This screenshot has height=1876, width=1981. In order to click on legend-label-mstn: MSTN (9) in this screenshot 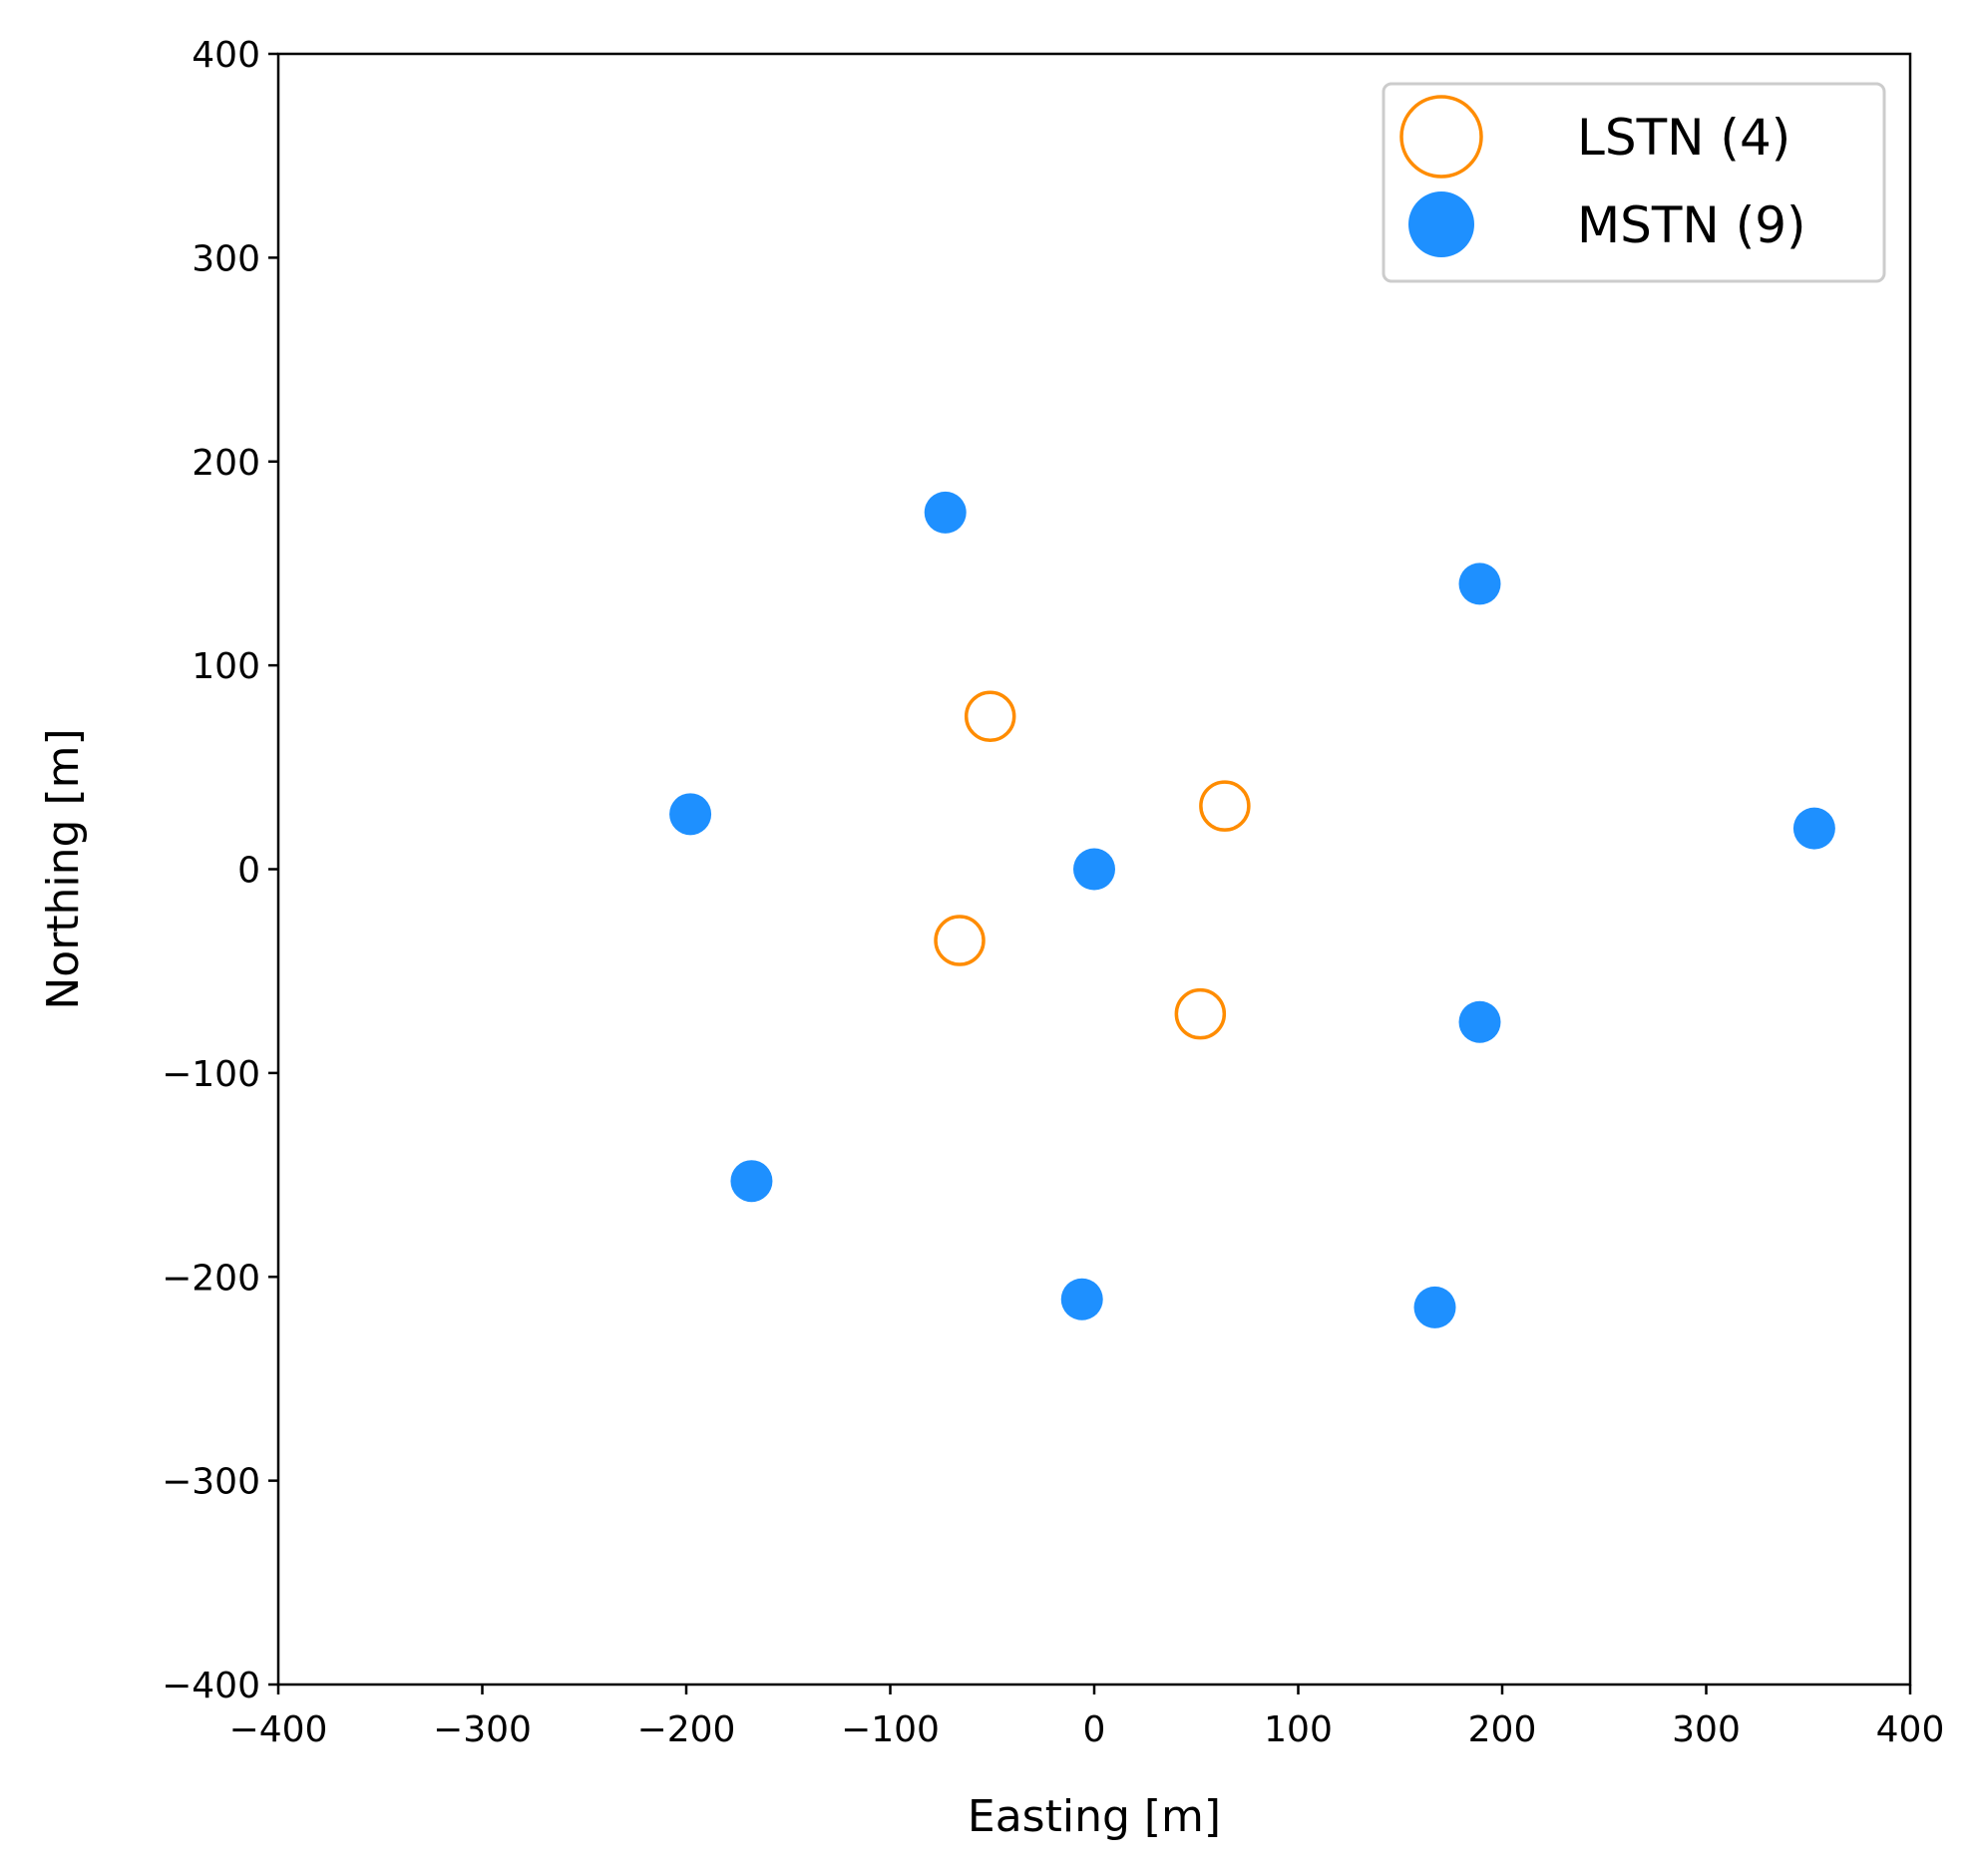, I will do `click(1691, 225)`.